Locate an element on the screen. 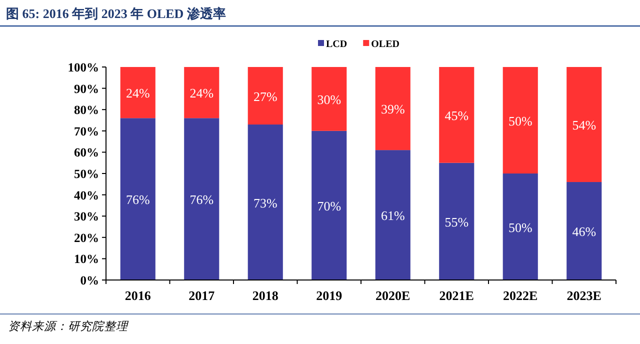  data-label: 39% is located at coordinates (392, 109).